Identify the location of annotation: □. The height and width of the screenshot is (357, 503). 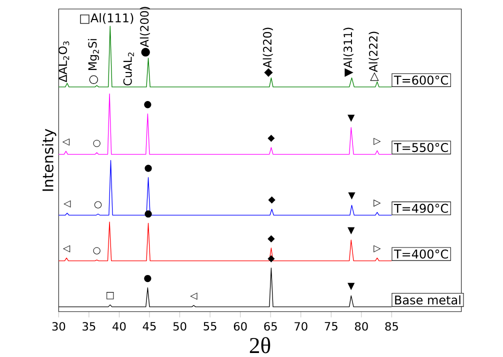
(110, 296).